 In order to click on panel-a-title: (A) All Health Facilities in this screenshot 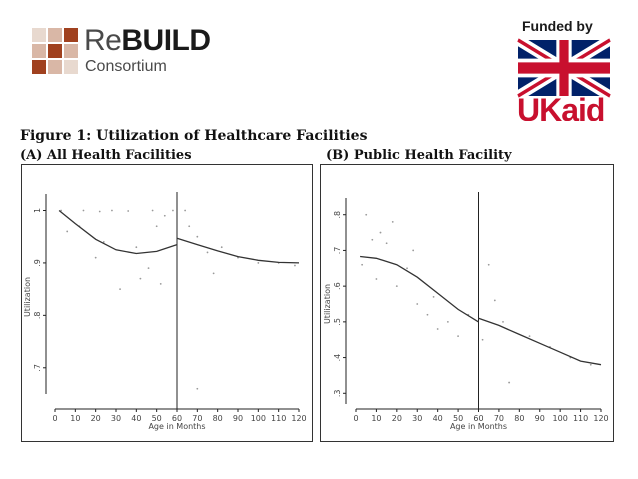, I will do `click(106, 155)`.